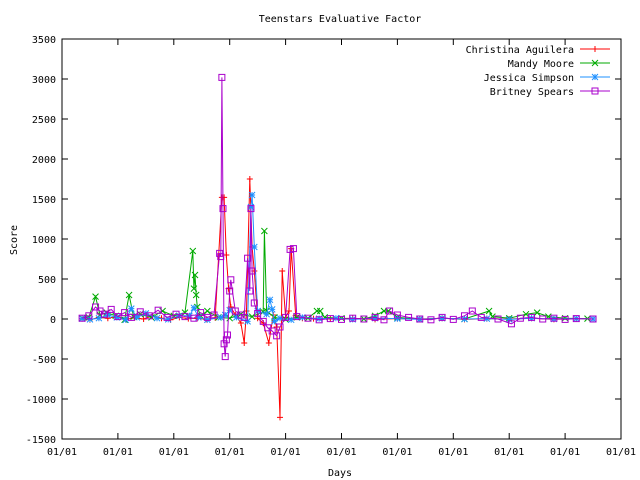 This screenshot has width=640, height=480. I want to click on legend-entry: Britney Spears, so click(550, 92).